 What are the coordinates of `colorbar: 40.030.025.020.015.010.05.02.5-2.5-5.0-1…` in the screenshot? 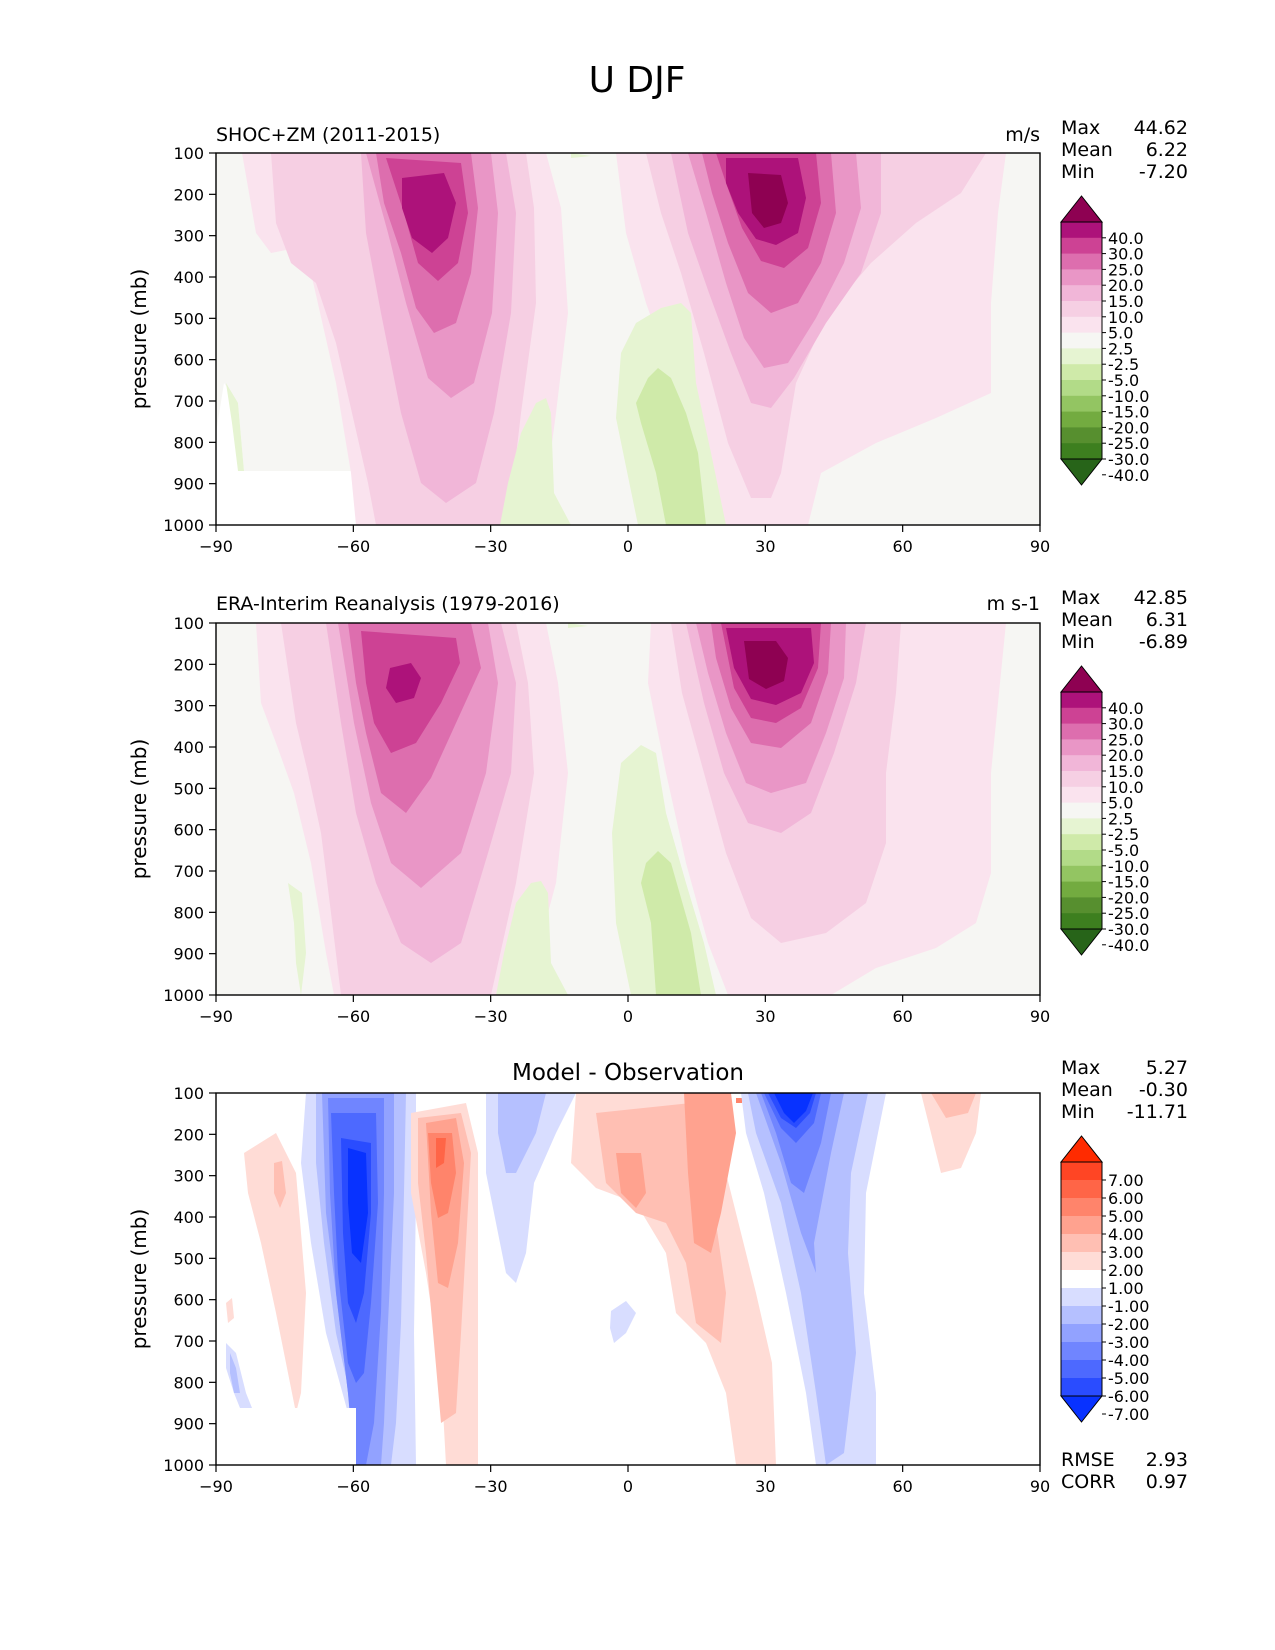 It's located at (1104, 810).